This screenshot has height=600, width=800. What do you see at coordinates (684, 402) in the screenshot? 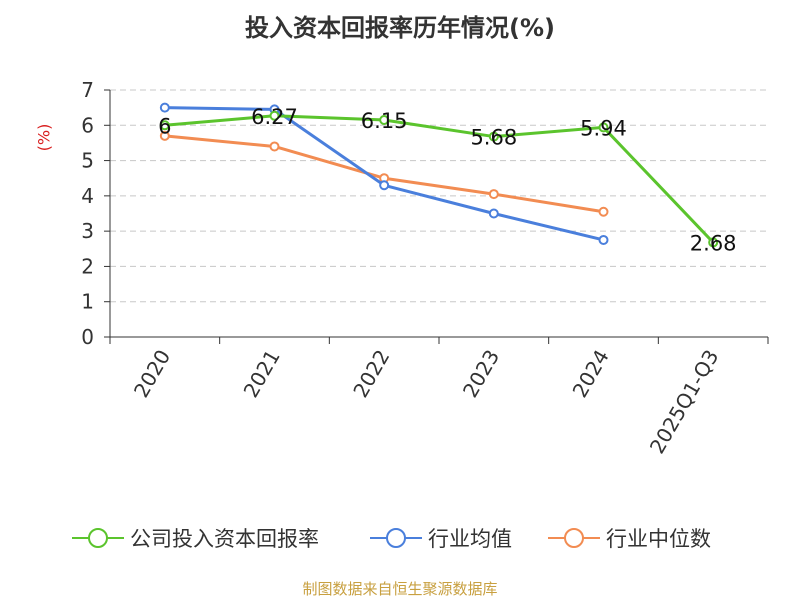
I see `x-tick-label: 2025Q1-Q3` at bounding box center [684, 402].